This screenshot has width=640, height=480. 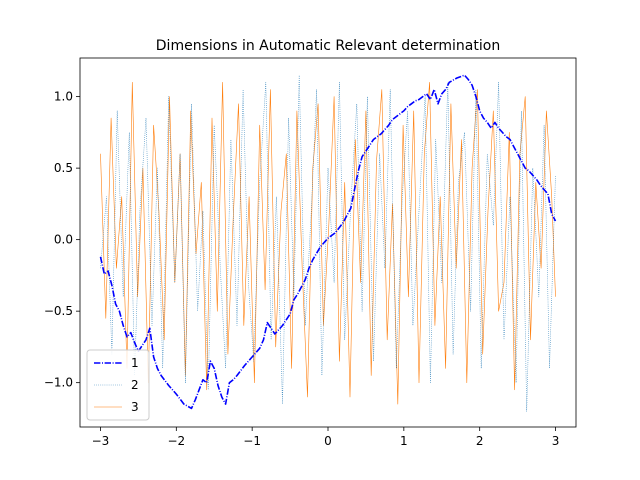 What do you see at coordinates (63, 97) in the screenshot?
I see `y-tick-label: 1.0` at bounding box center [63, 97].